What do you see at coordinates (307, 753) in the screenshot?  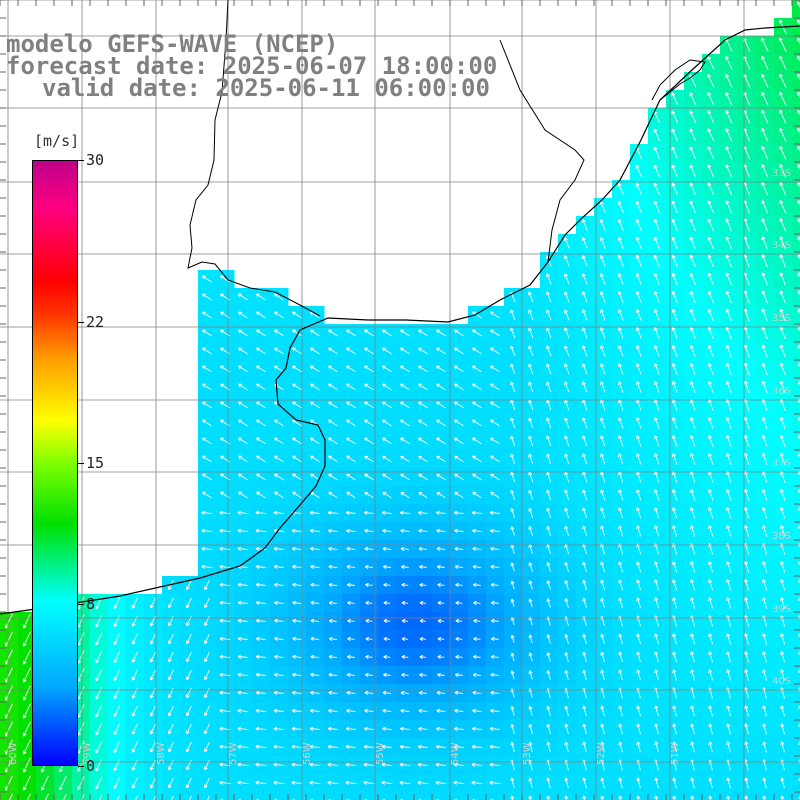 I see `longitude-label: 56W` at bounding box center [307, 753].